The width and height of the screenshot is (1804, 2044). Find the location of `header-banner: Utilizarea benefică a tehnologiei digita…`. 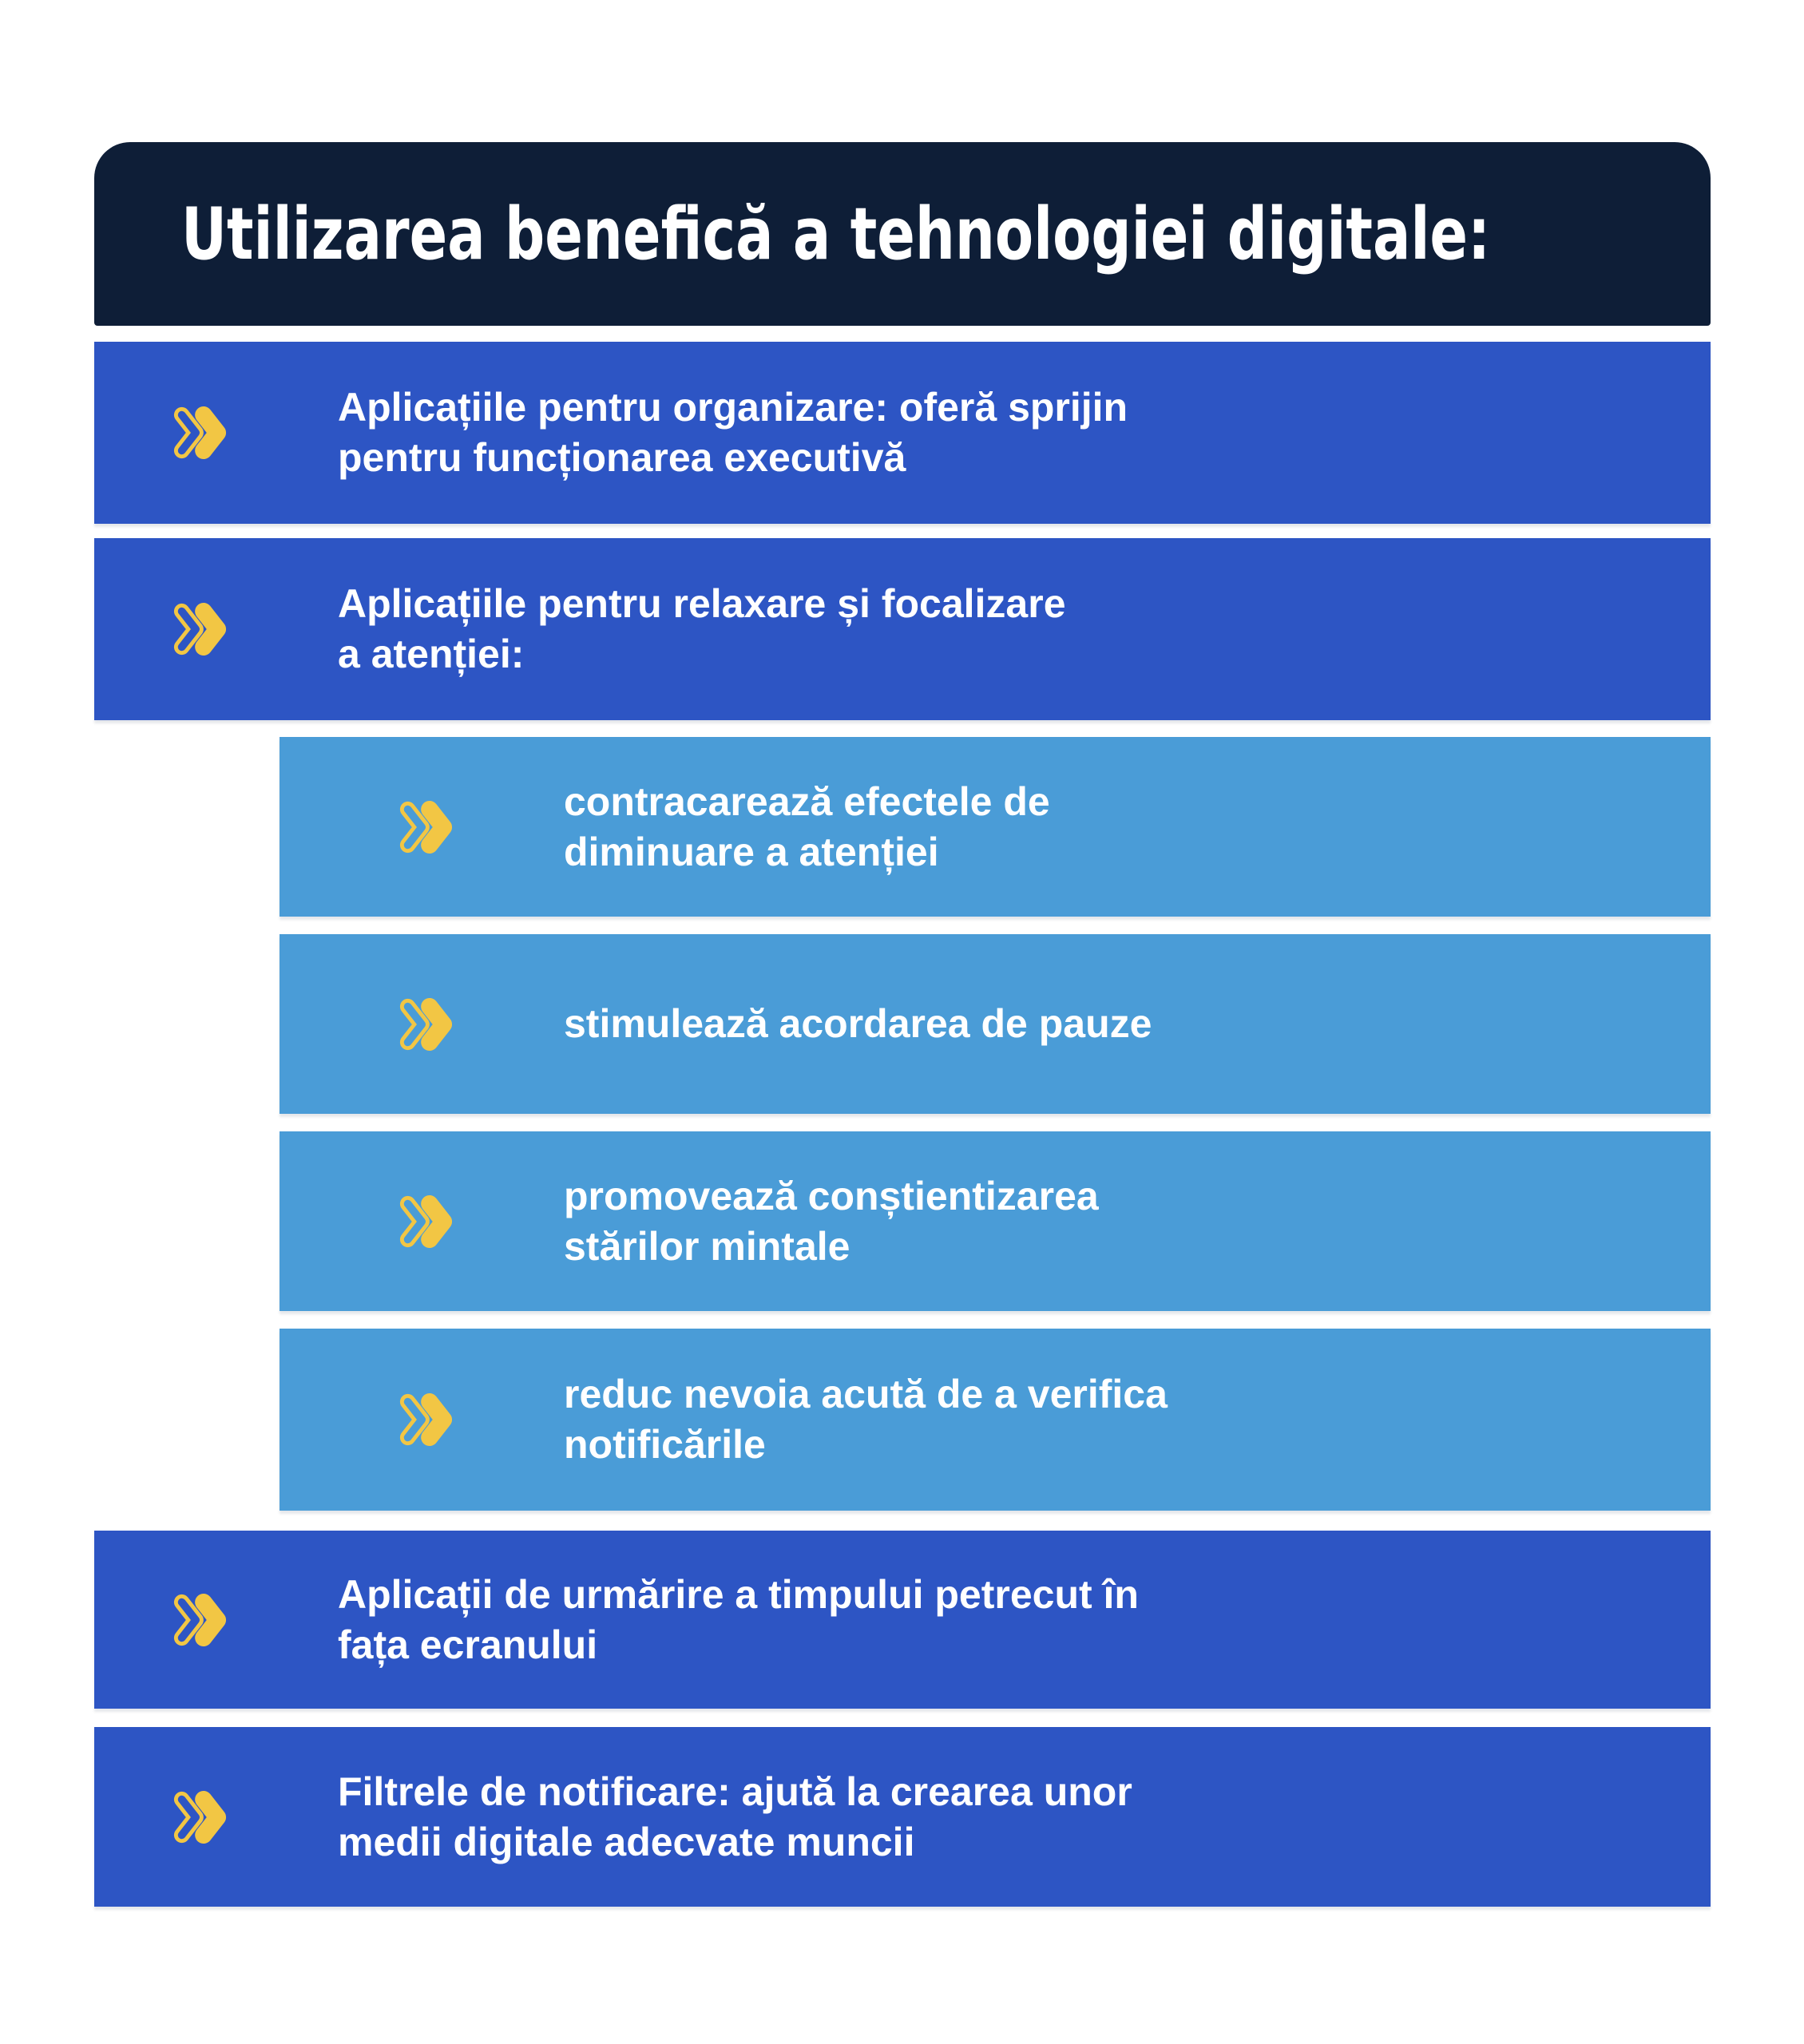

header-banner: Utilizarea benefică a tehnologiei digita… is located at coordinates (902, 234).